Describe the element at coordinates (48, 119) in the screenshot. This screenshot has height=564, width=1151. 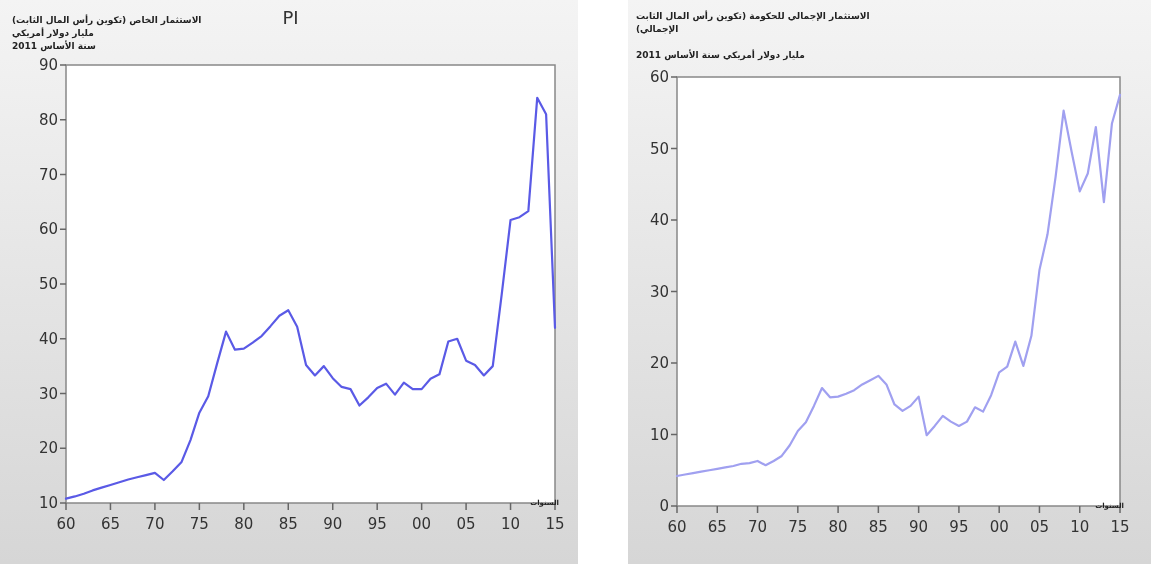
I see `y-tick-label: 80` at that location.